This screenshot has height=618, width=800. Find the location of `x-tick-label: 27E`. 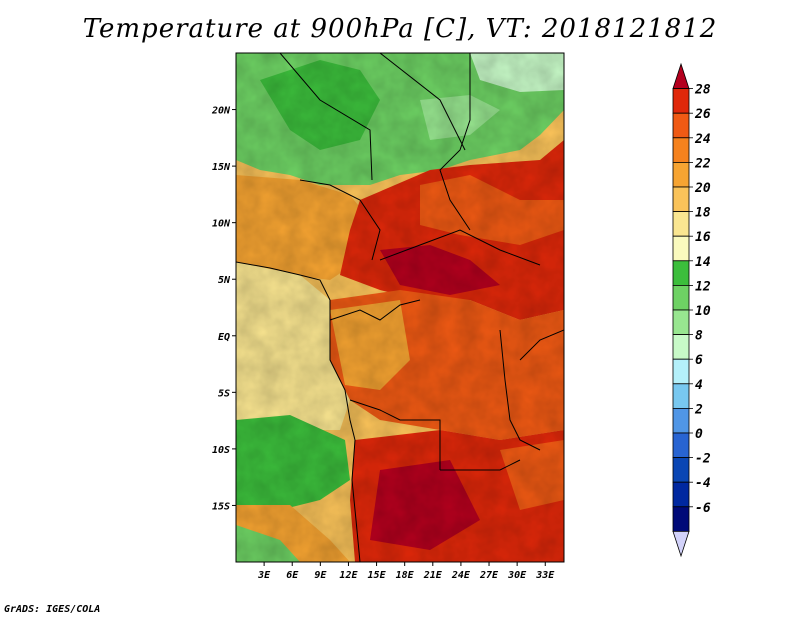

x-tick-label: 27E is located at coordinates (489, 575).